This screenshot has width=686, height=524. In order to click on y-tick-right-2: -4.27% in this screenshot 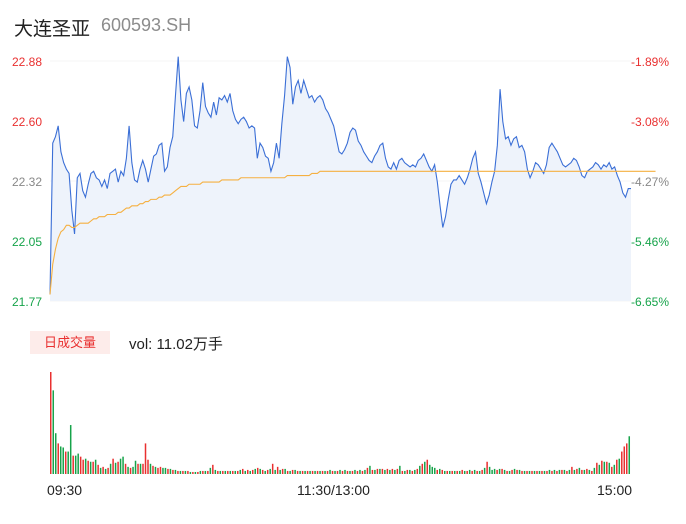, I will do `click(650, 182)`.